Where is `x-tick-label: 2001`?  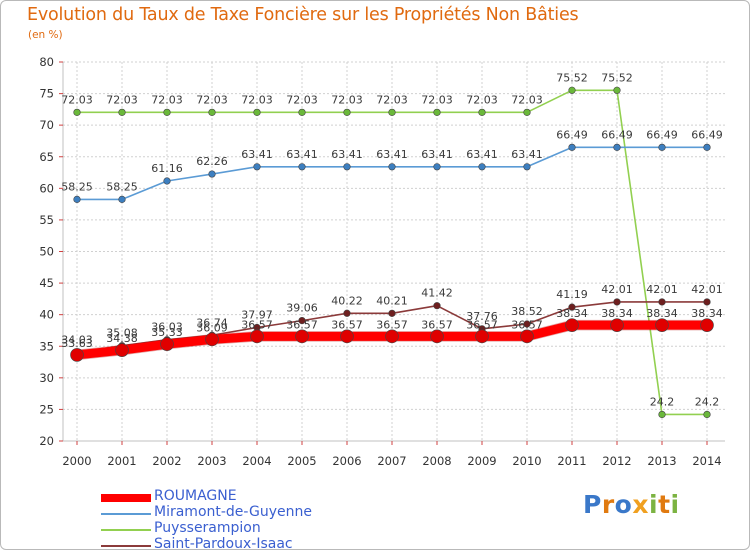
x-tick-label: 2001 is located at coordinates (121, 461).